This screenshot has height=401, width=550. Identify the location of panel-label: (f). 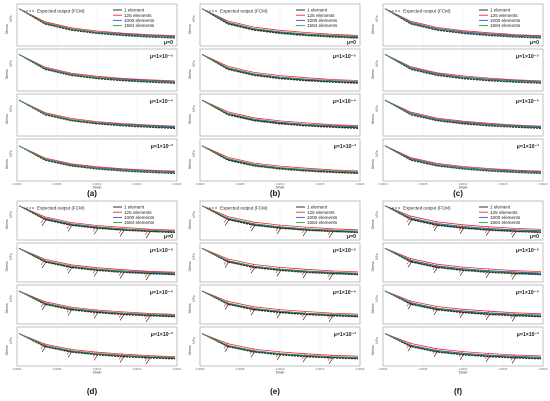
(458, 391).